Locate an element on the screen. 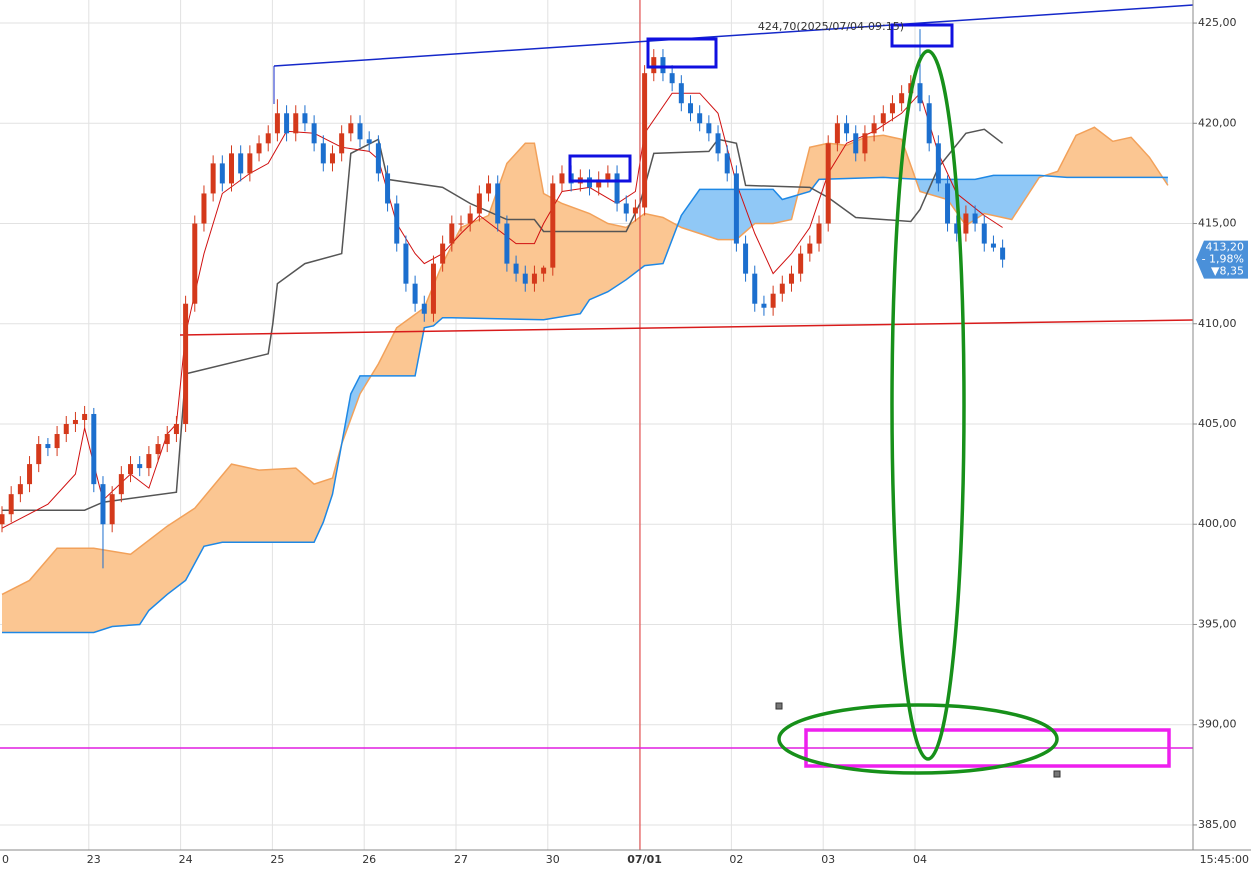 The image size is (1251, 869). price-tag-label: 413,20 is located at coordinates (1225, 247).